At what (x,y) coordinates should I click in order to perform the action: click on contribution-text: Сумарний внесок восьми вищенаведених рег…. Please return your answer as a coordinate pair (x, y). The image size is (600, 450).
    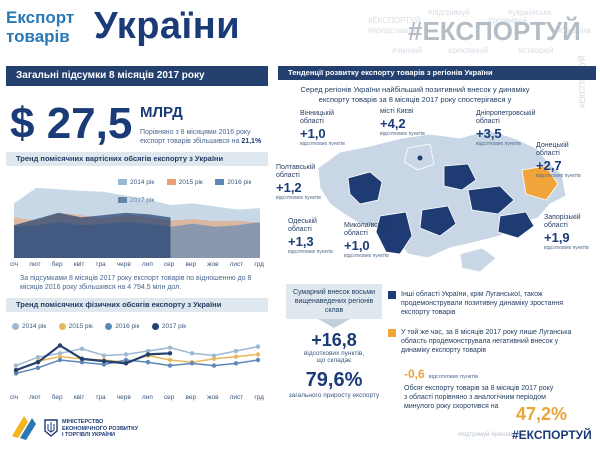
    Looking at the image, I should click on (334, 301).